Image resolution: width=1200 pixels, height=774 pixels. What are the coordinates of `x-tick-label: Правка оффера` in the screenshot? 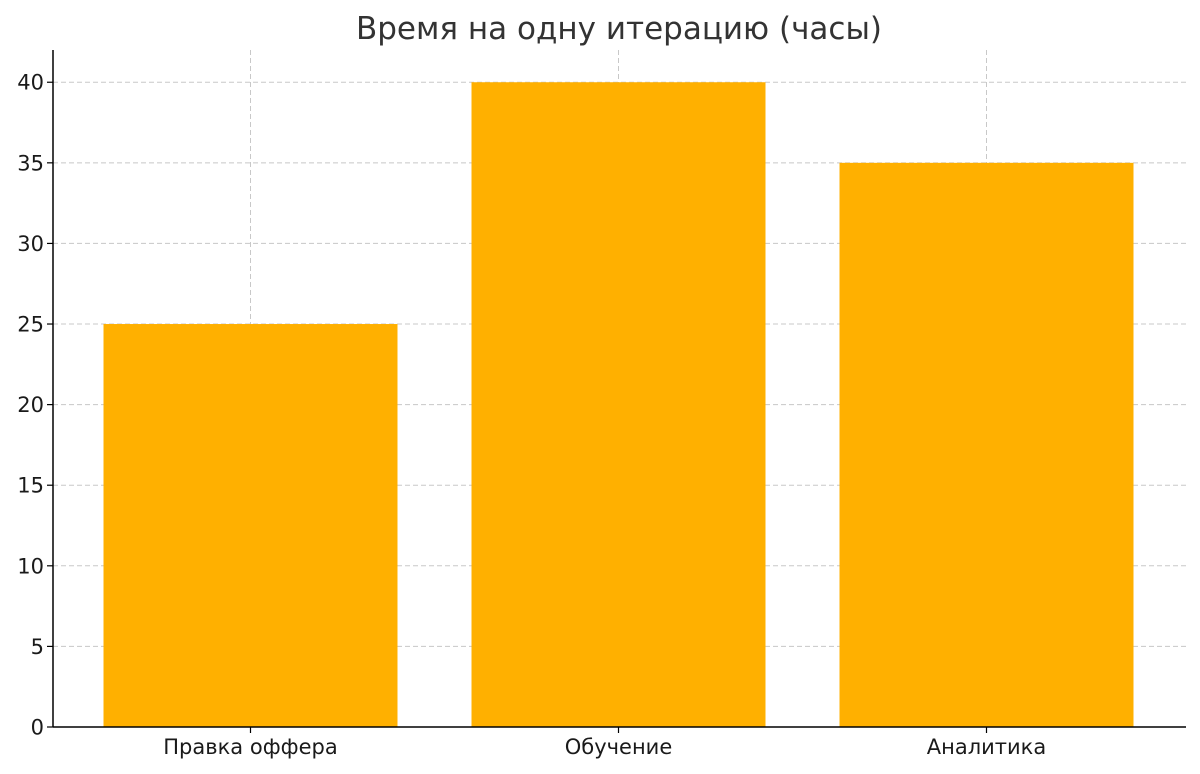 It's located at (250, 747).